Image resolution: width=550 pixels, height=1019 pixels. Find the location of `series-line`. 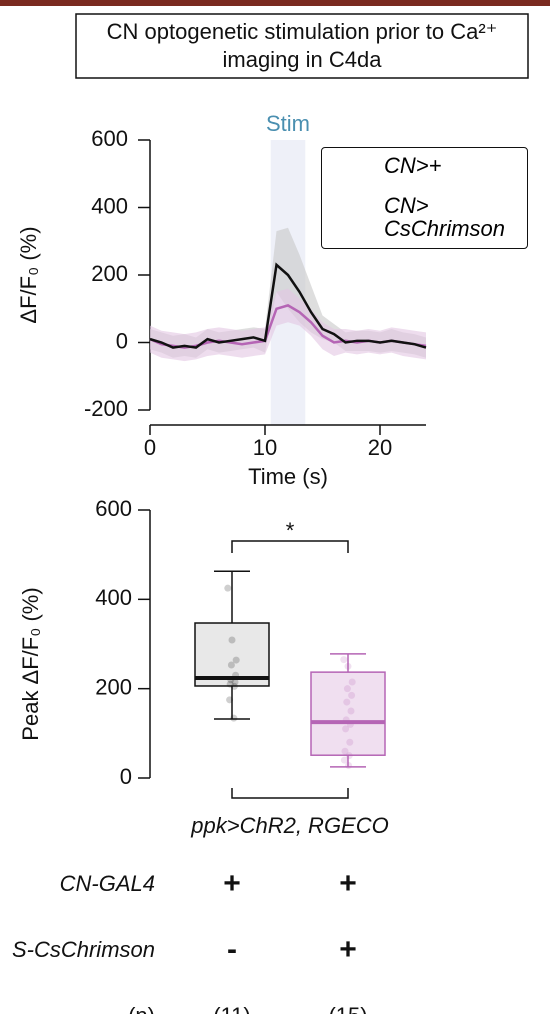

series-line is located at coordinates (288, 305).